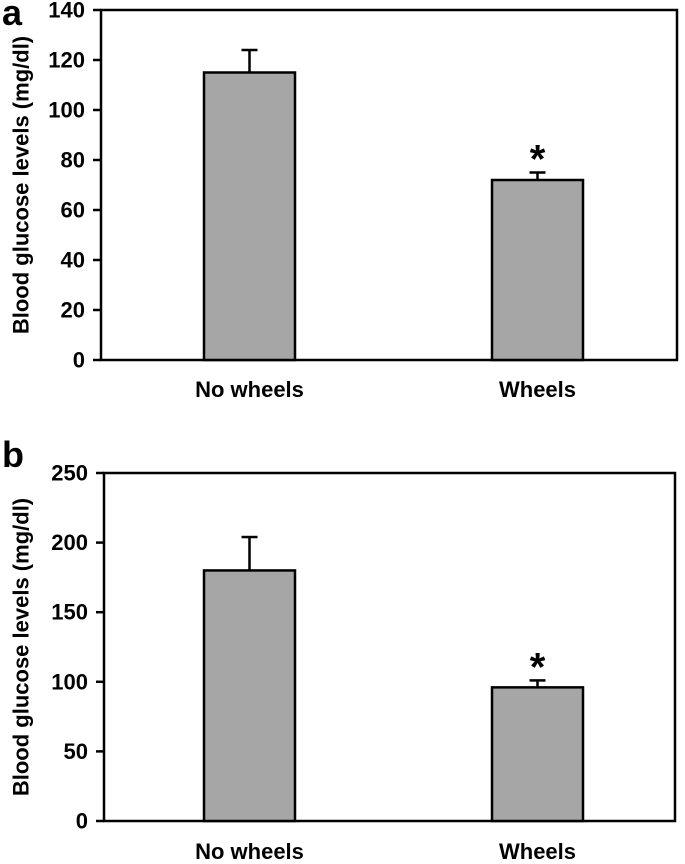  What do you see at coordinates (73, 160) in the screenshot?
I see `y-tick-label: 80` at bounding box center [73, 160].